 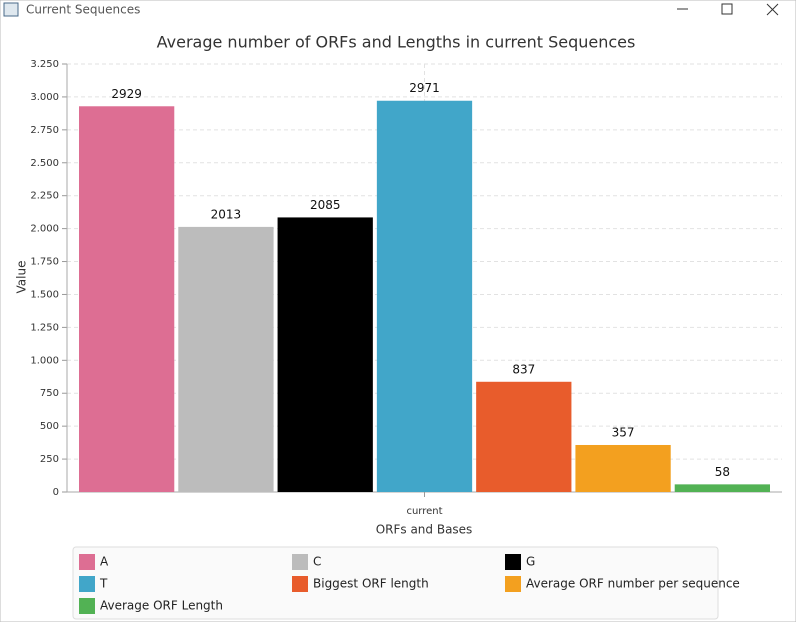 What do you see at coordinates (44, 360) in the screenshot?
I see `y-tick-label: 1.000` at bounding box center [44, 360].